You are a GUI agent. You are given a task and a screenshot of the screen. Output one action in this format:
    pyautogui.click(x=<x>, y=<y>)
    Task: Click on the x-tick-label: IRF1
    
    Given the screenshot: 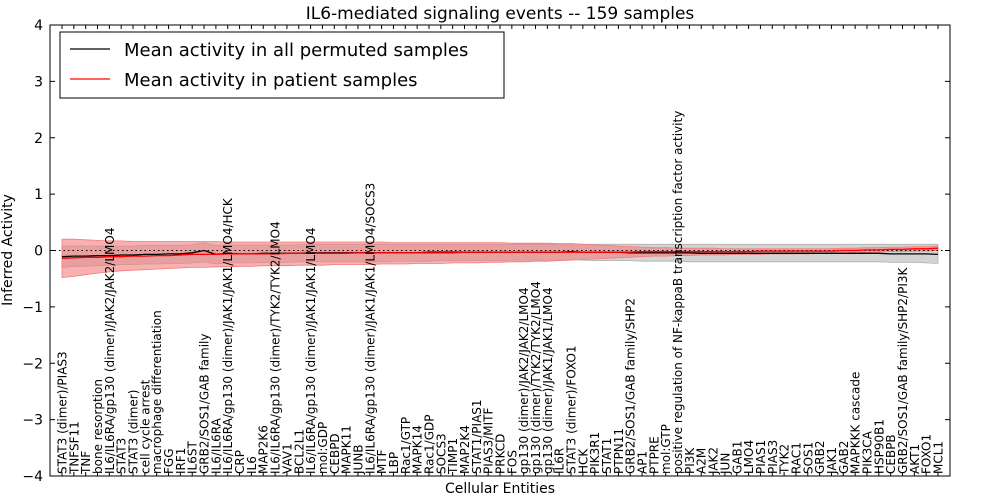 What is the action you would take?
    pyautogui.click(x=181, y=461)
    